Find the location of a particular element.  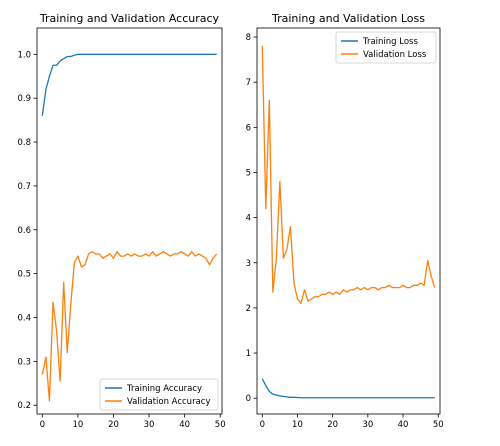

y-tick-label: 0.6 is located at coordinates (24, 231).